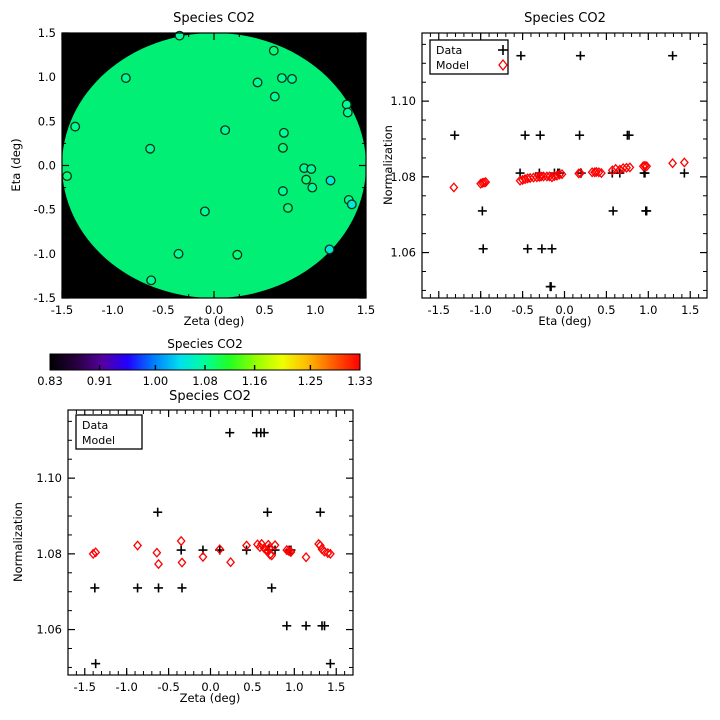 This screenshot has width=720, height=720. Describe the element at coordinates (18, 542) in the screenshot. I see `zeta-ylabel: Normalization` at that location.